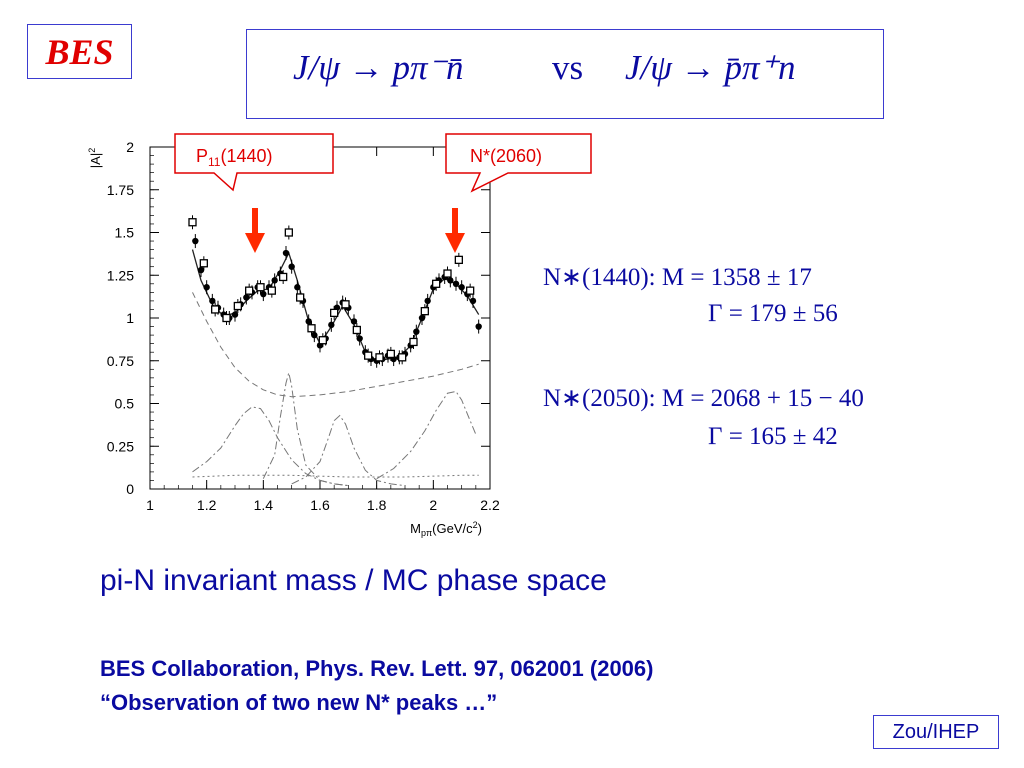 This screenshot has height=768, width=1024. What do you see at coordinates (710, 67) in the screenshot?
I see `title-right: J/ψ → p̄π⁺n` at bounding box center [710, 67].